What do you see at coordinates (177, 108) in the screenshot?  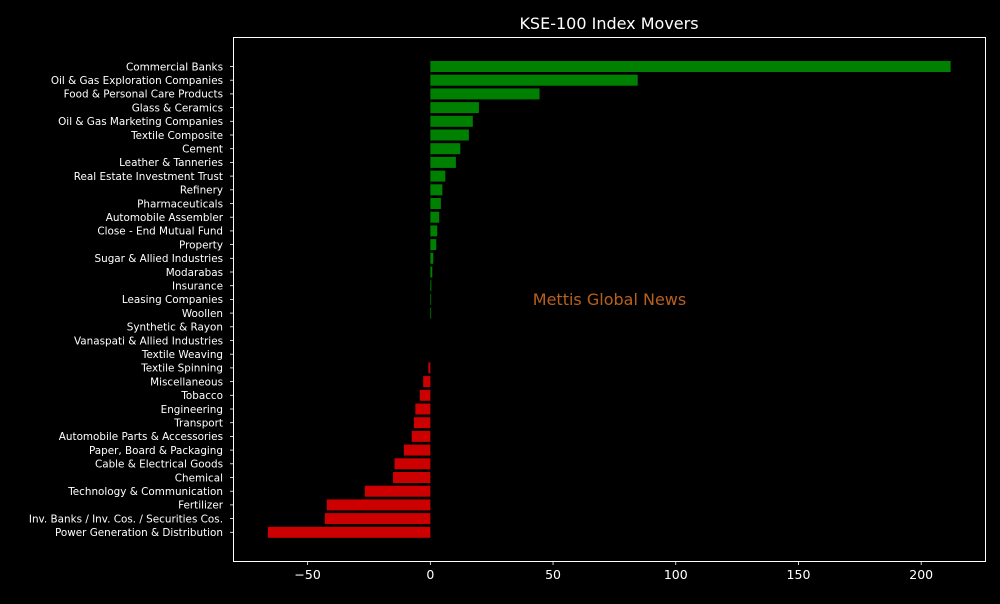 I see `y-tick-label: Glass & Ceramics` at bounding box center [177, 108].